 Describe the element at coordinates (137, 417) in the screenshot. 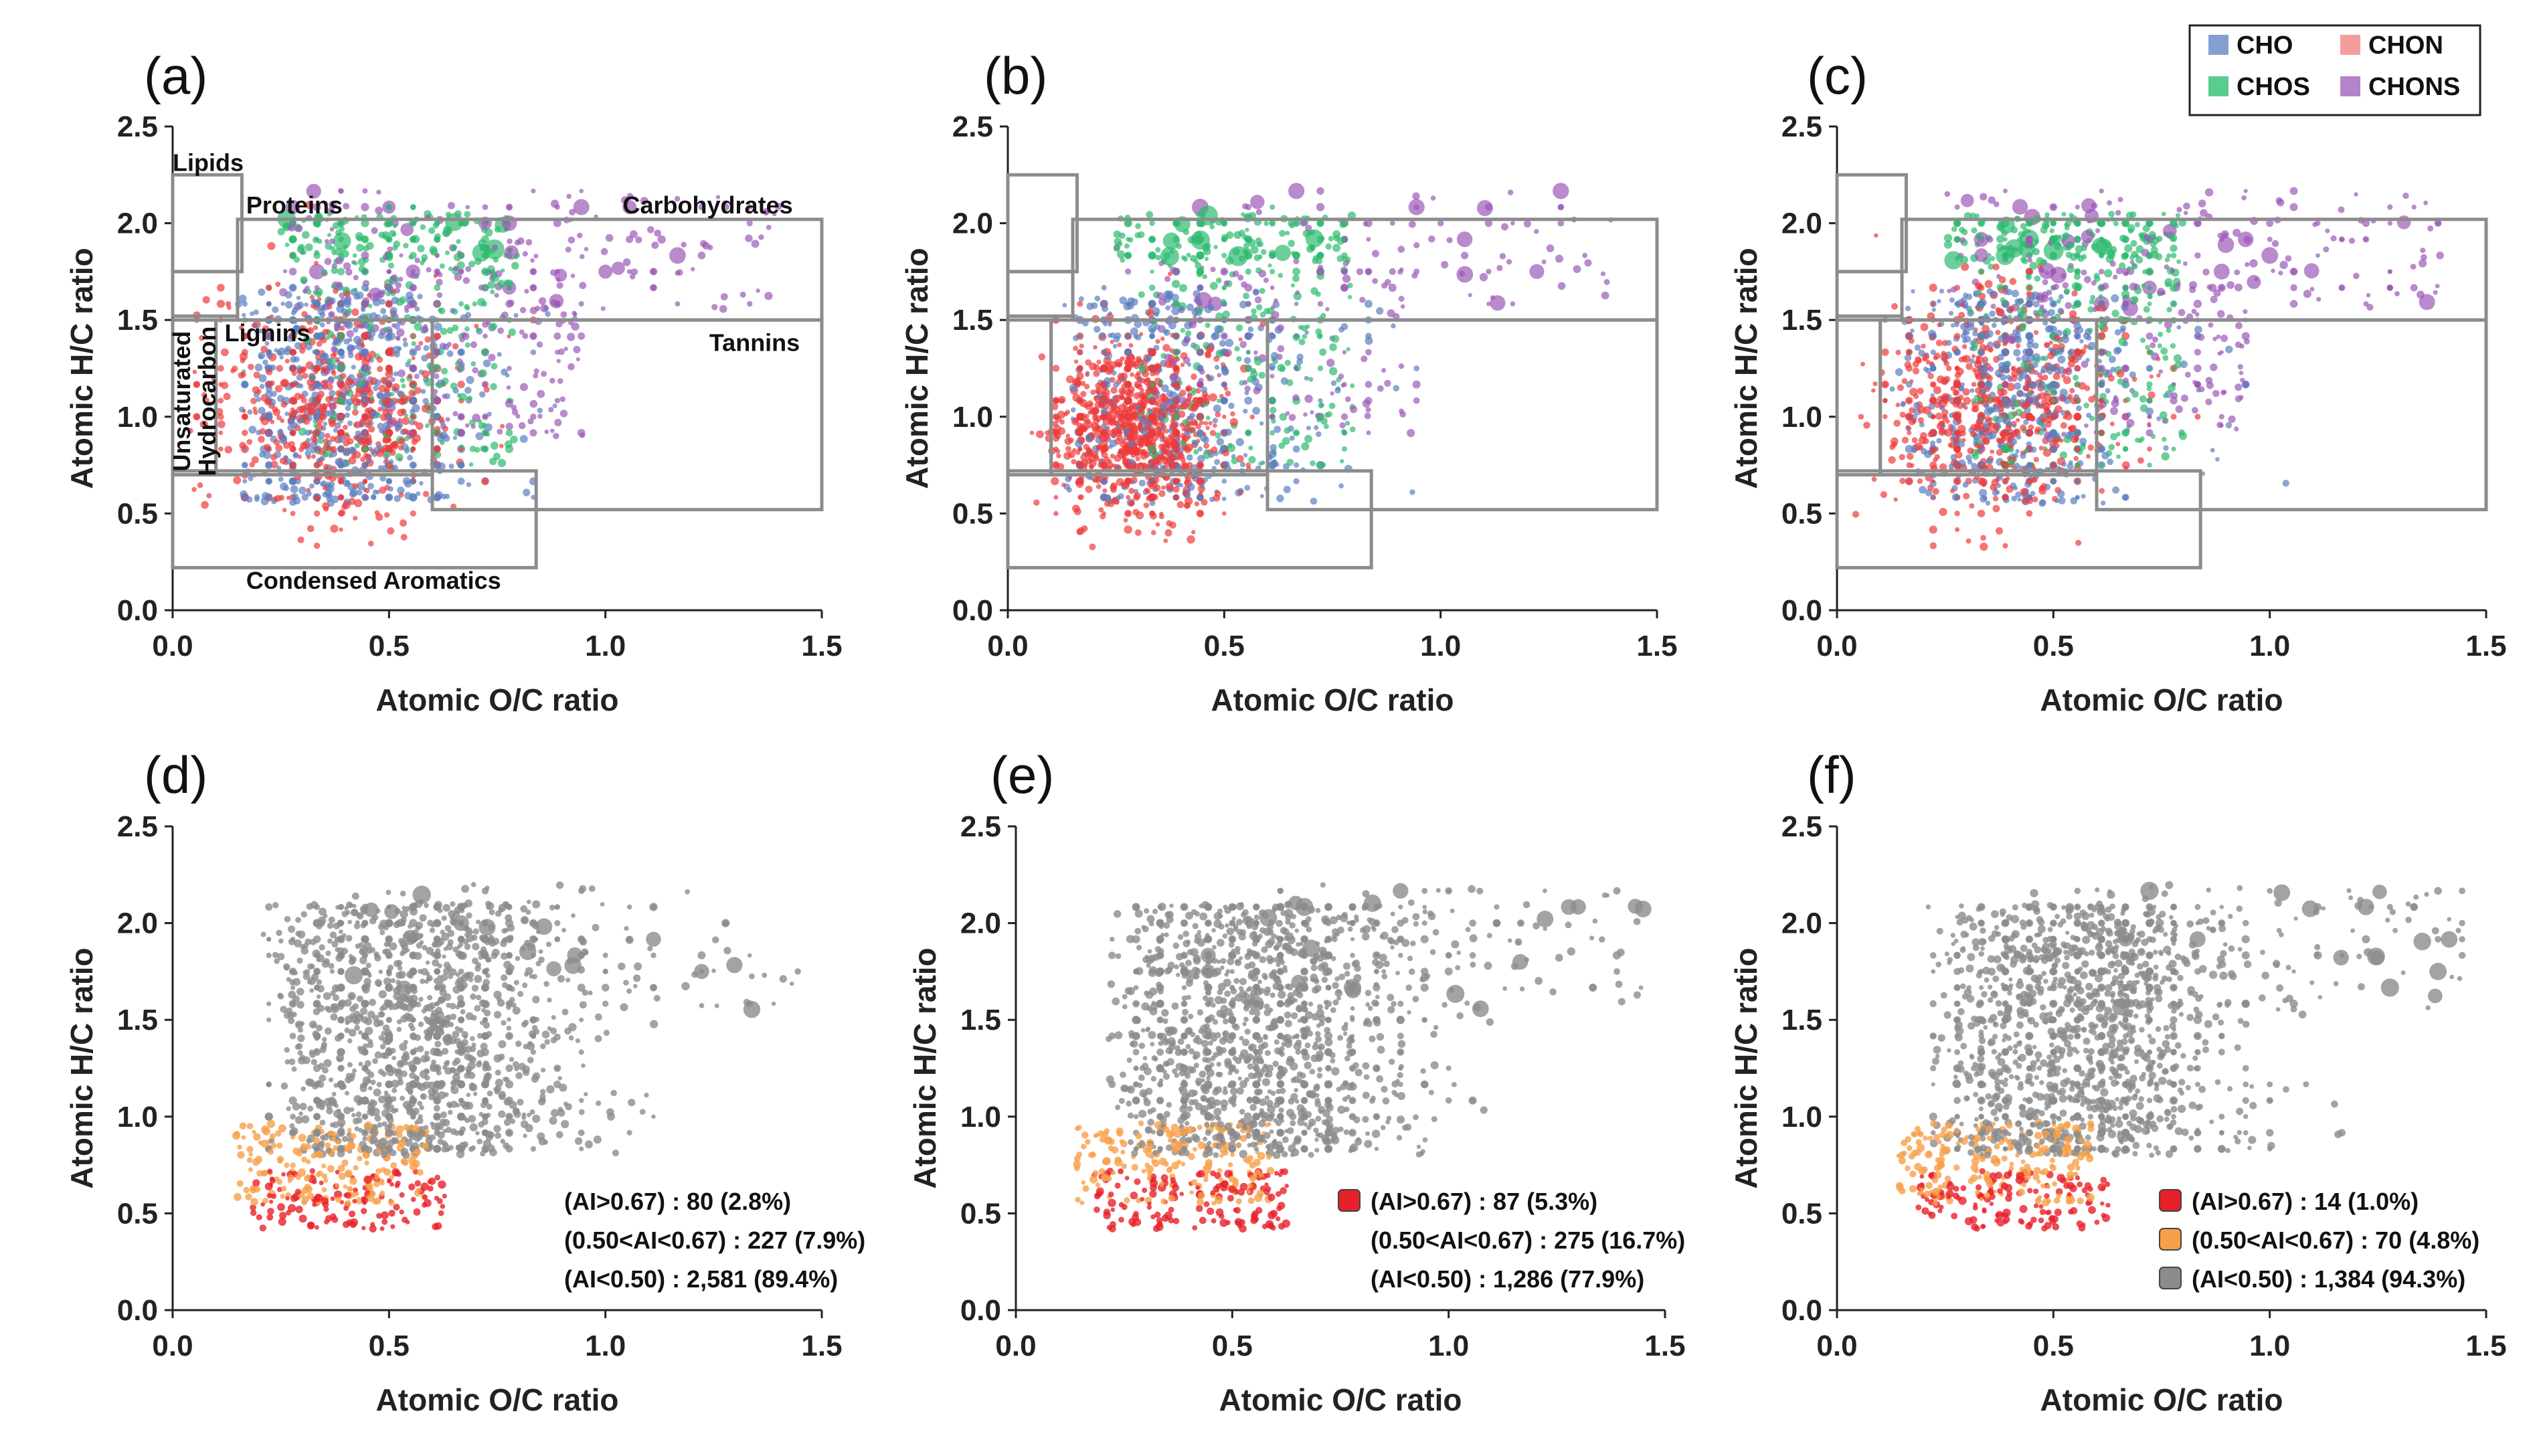

I see `y-tick-label: 1.0` at that location.